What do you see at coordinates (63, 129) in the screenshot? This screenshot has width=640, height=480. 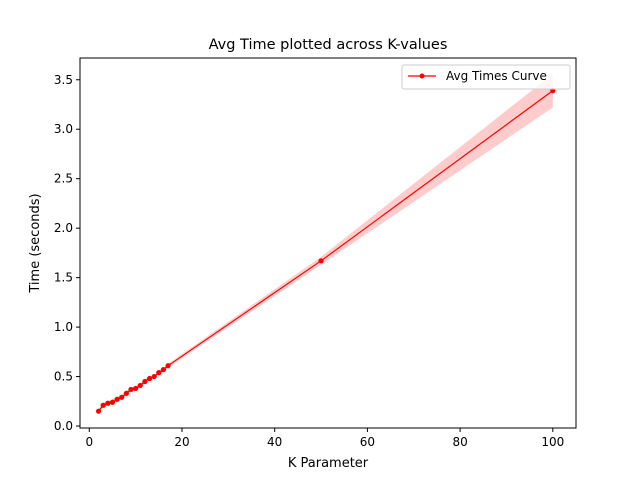 I see `y-tick-label: 3.0` at bounding box center [63, 129].